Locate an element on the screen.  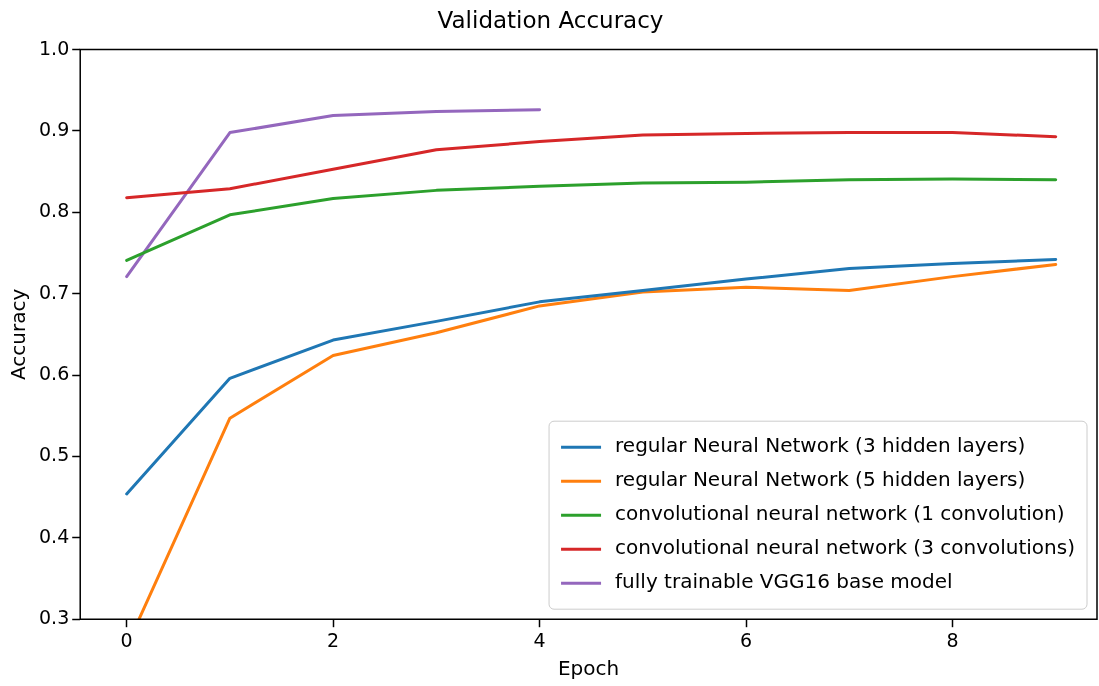
x-axis-title: Epoch is located at coordinates (588, 668).